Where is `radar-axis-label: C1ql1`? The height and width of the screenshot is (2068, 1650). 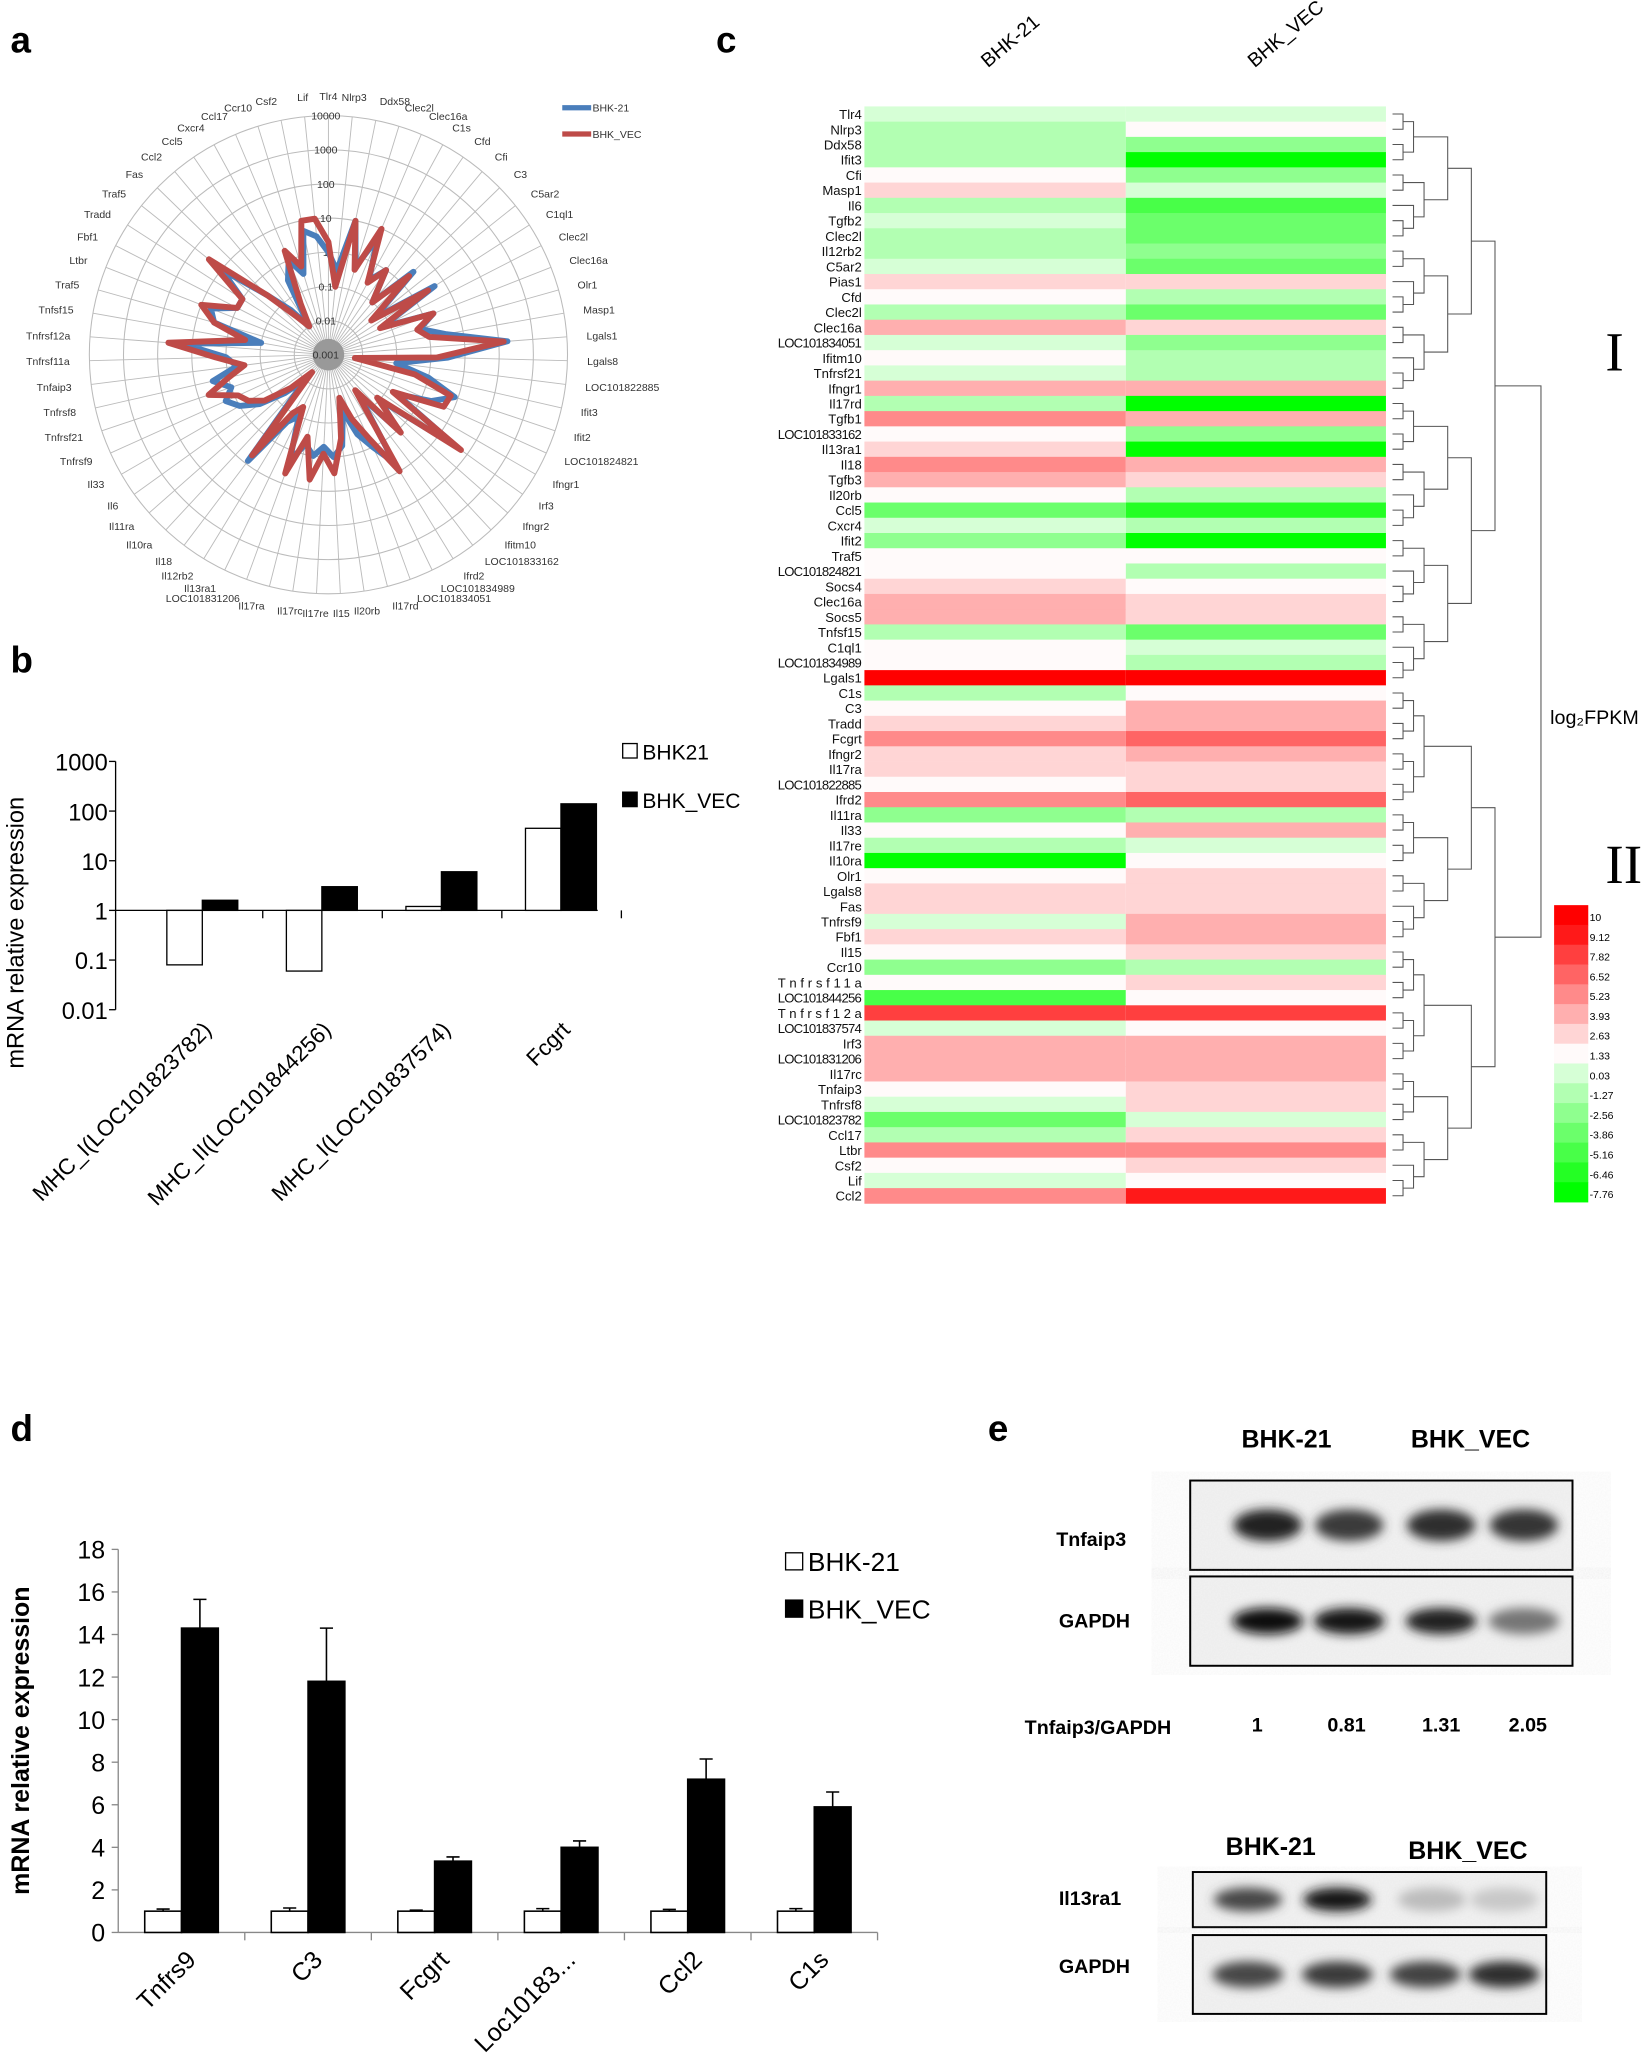 radar-axis-label: C1ql1 is located at coordinates (560, 215).